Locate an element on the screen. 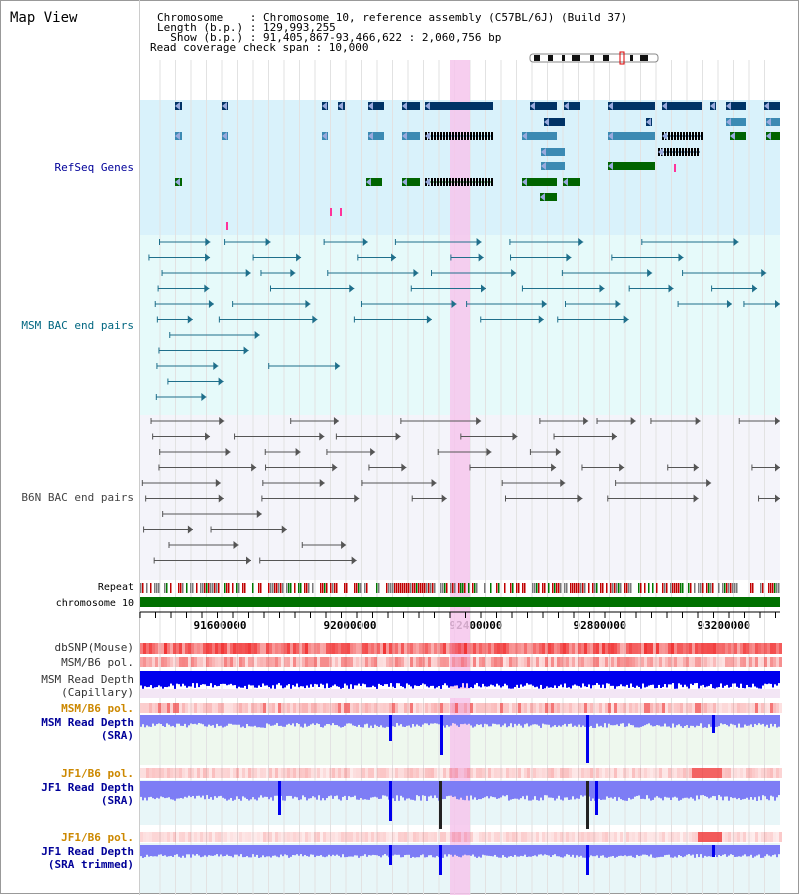 This screenshot has height=895, width=800. track-label-msm-b6-pol-2: MSM/B6 pol. is located at coordinates (97, 708).